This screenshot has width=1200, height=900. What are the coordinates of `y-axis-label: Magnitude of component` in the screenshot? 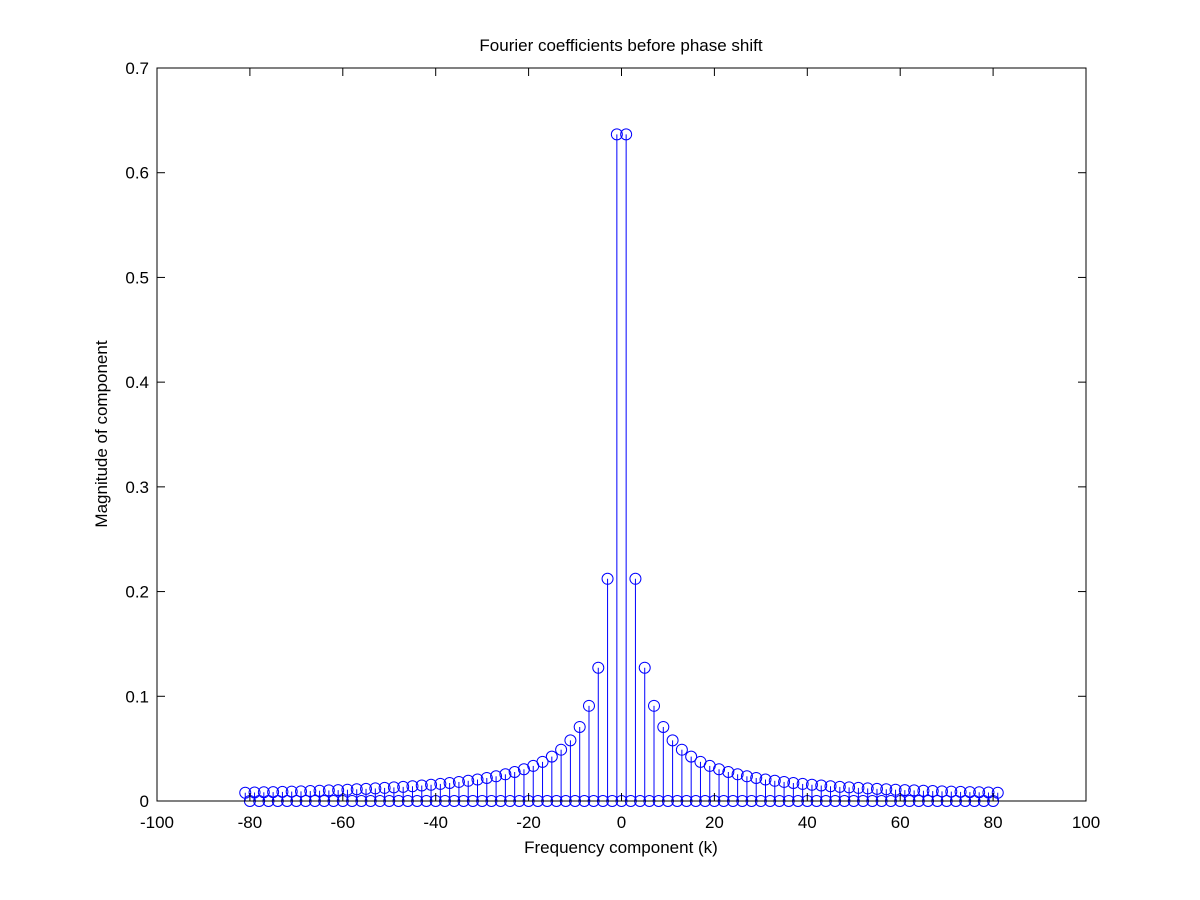 It's located at (101, 433).